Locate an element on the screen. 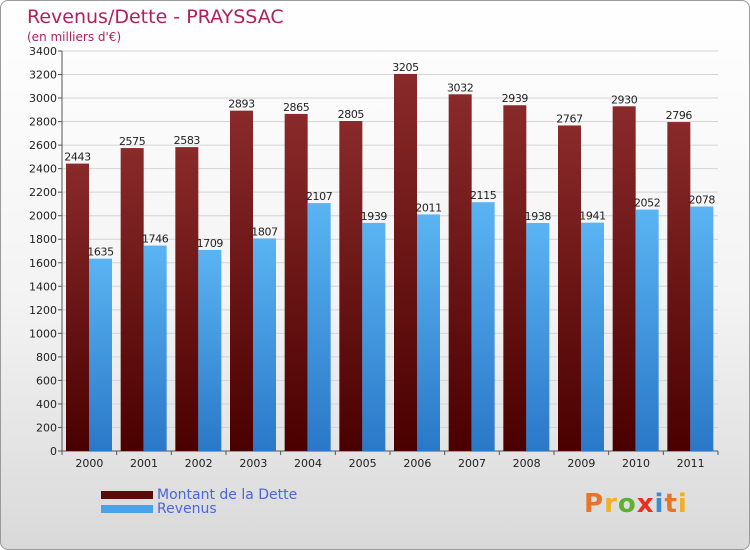 The height and width of the screenshot is (550, 750). legend-item-dette: Montant de la Dette is located at coordinates (199, 495).